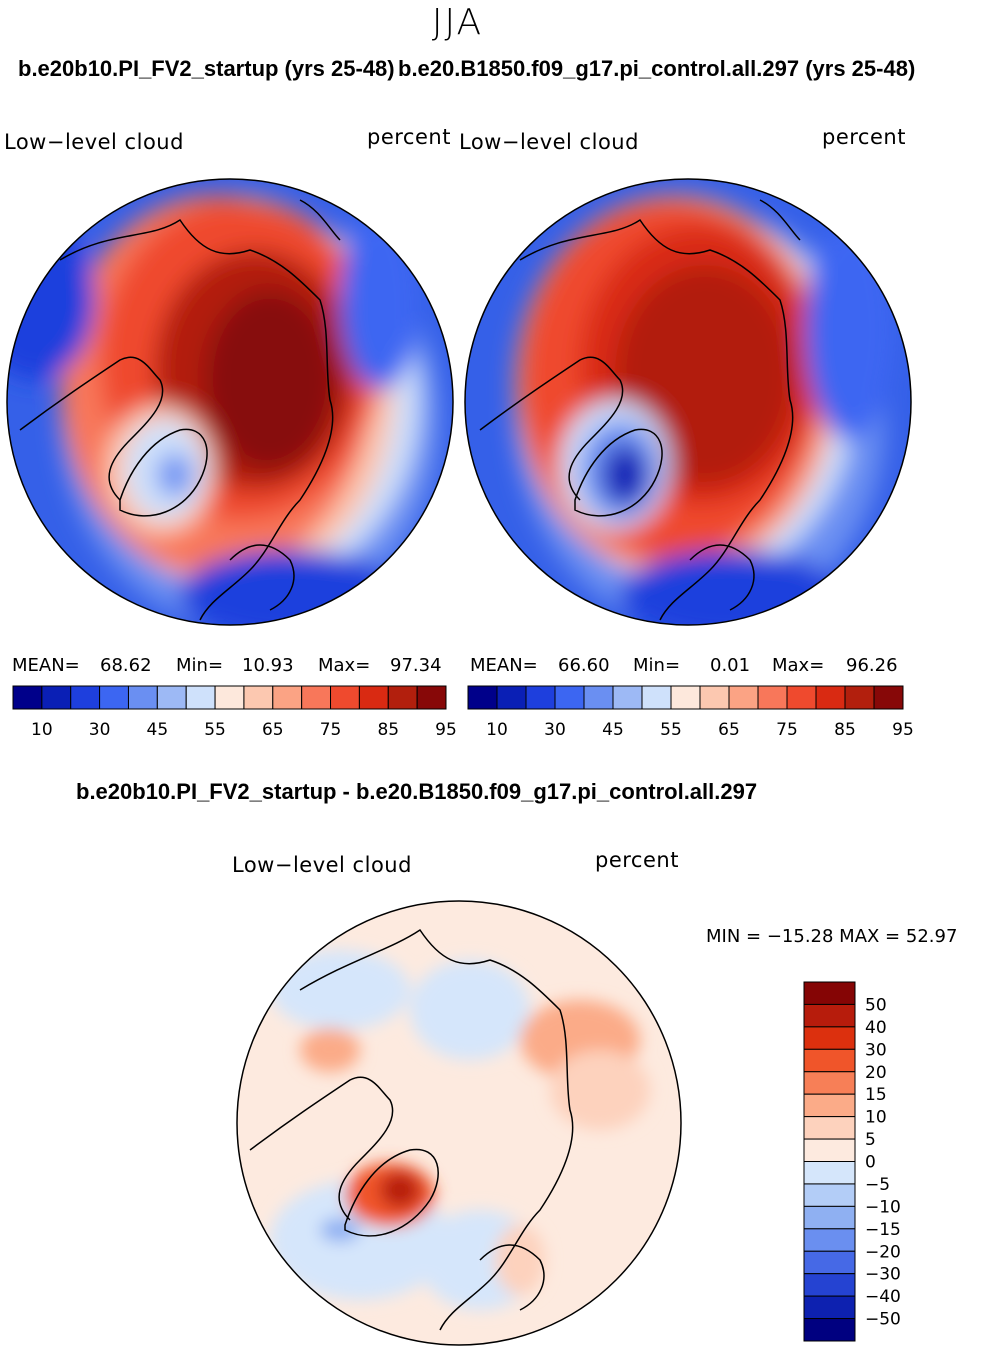 The width and height of the screenshot is (1000, 1352). Describe the element at coordinates (883, 1230) in the screenshot. I see `colorbar-tick-label: −15` at that location.